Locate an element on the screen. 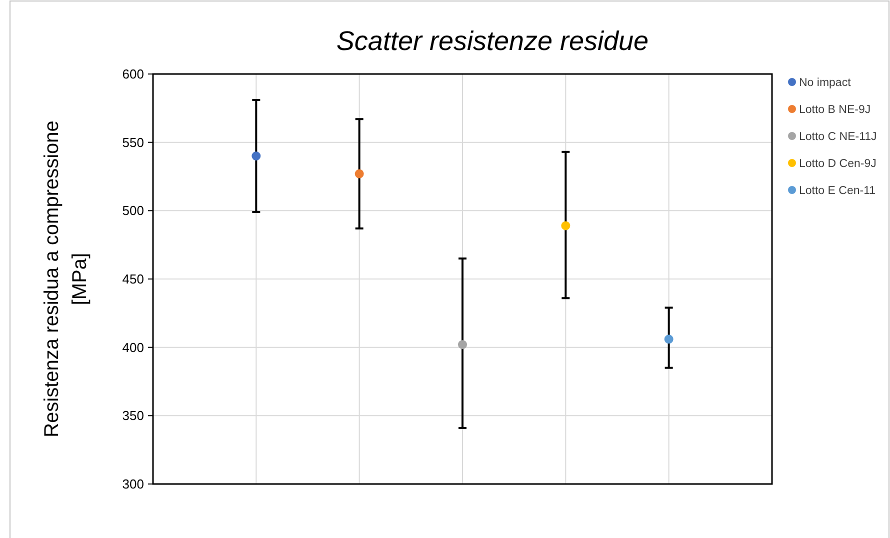 The width and height of the screenshot is (890, 538). legend-label: Lotto E Cen-11 is located at coordinates (837, 191).